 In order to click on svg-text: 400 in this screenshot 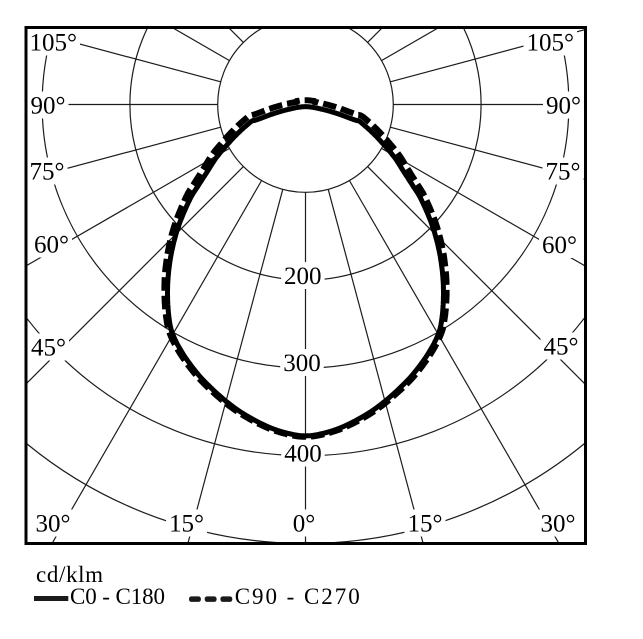, I will do `click(303, 454)`.